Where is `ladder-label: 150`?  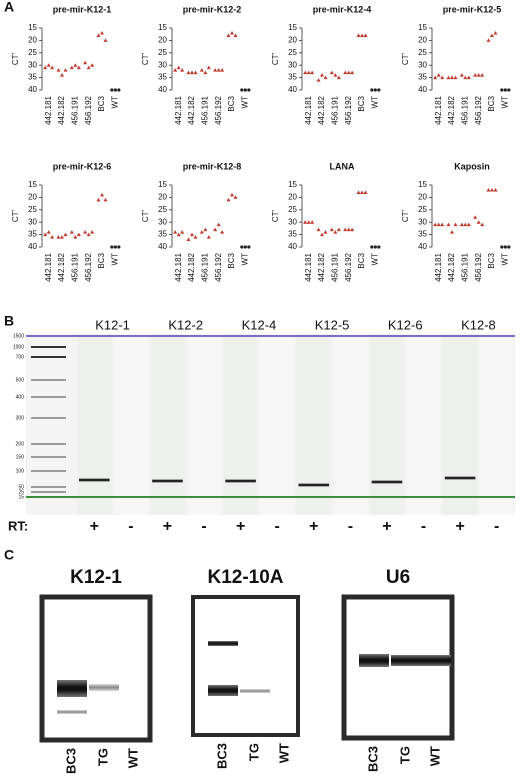
ladder-label: 150 is located at coordinates (20, 457).